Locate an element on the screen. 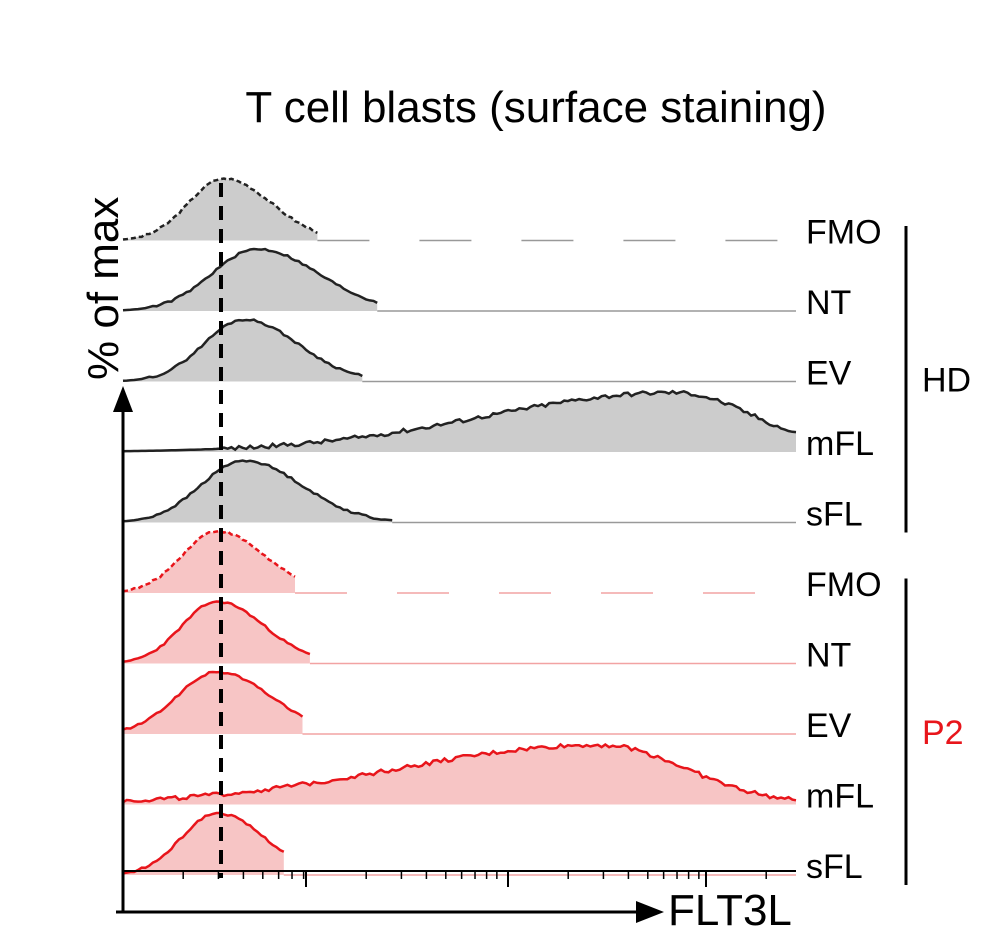 The image size is (999, 942). x-axis-arrow is located at coordinates (650, 912).